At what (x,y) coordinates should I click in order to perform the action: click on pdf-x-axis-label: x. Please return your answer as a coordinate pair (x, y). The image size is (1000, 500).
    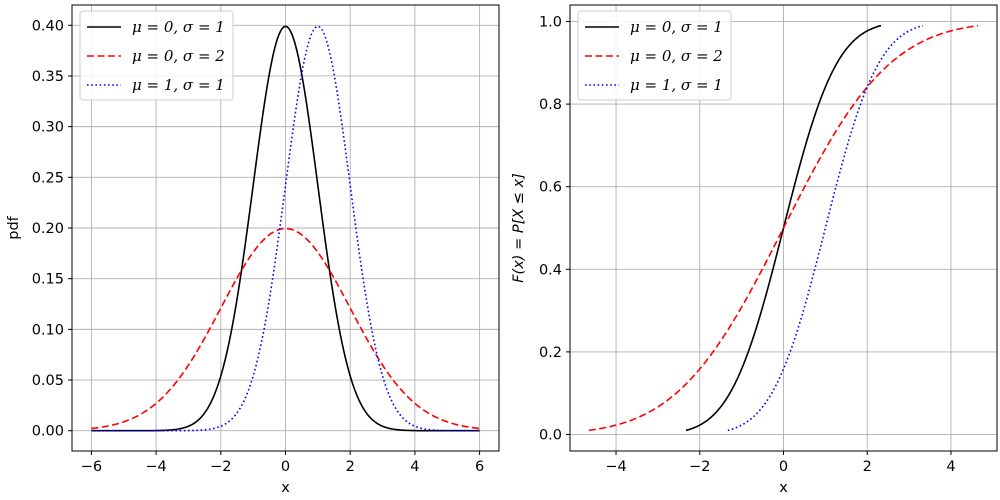
    Looking at the image, I should click on (285, 488).